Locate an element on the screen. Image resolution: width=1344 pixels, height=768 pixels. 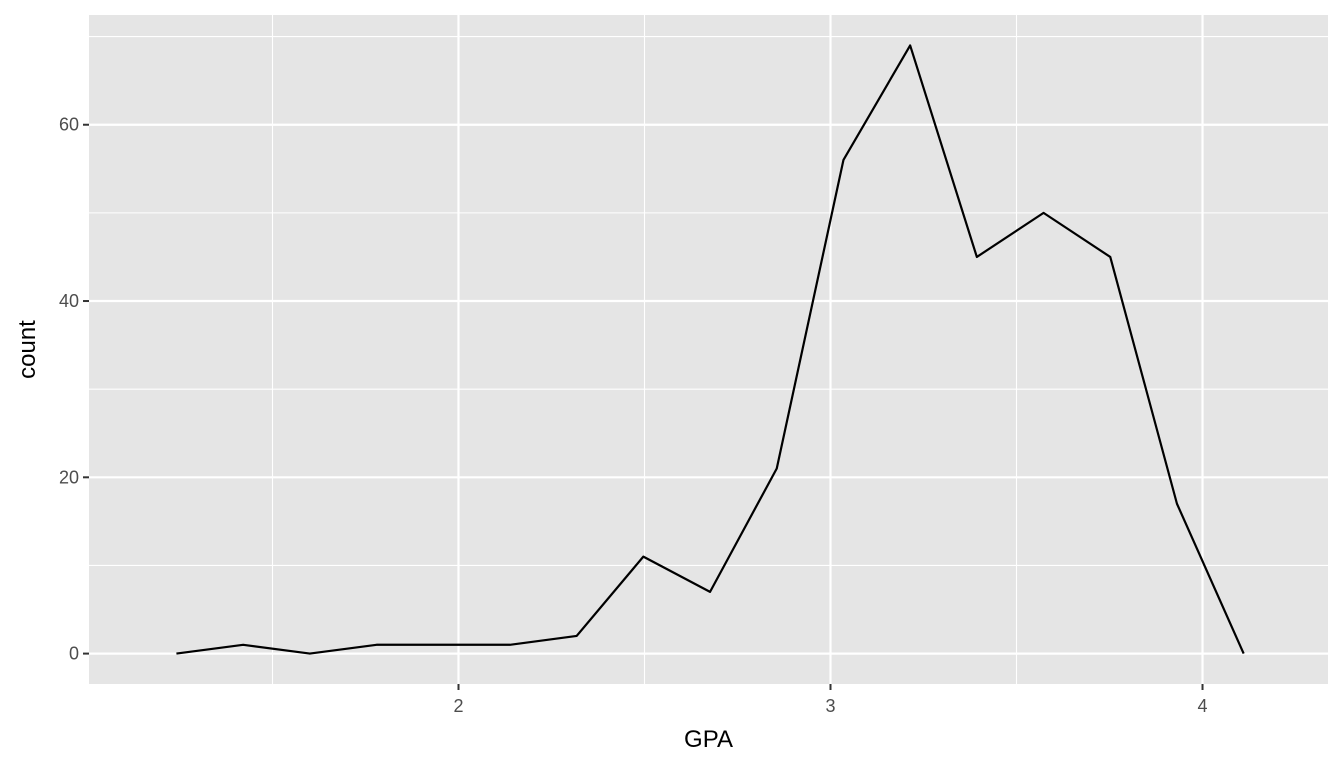
x-axis-title: GPA is located at coordinates (708, 739).